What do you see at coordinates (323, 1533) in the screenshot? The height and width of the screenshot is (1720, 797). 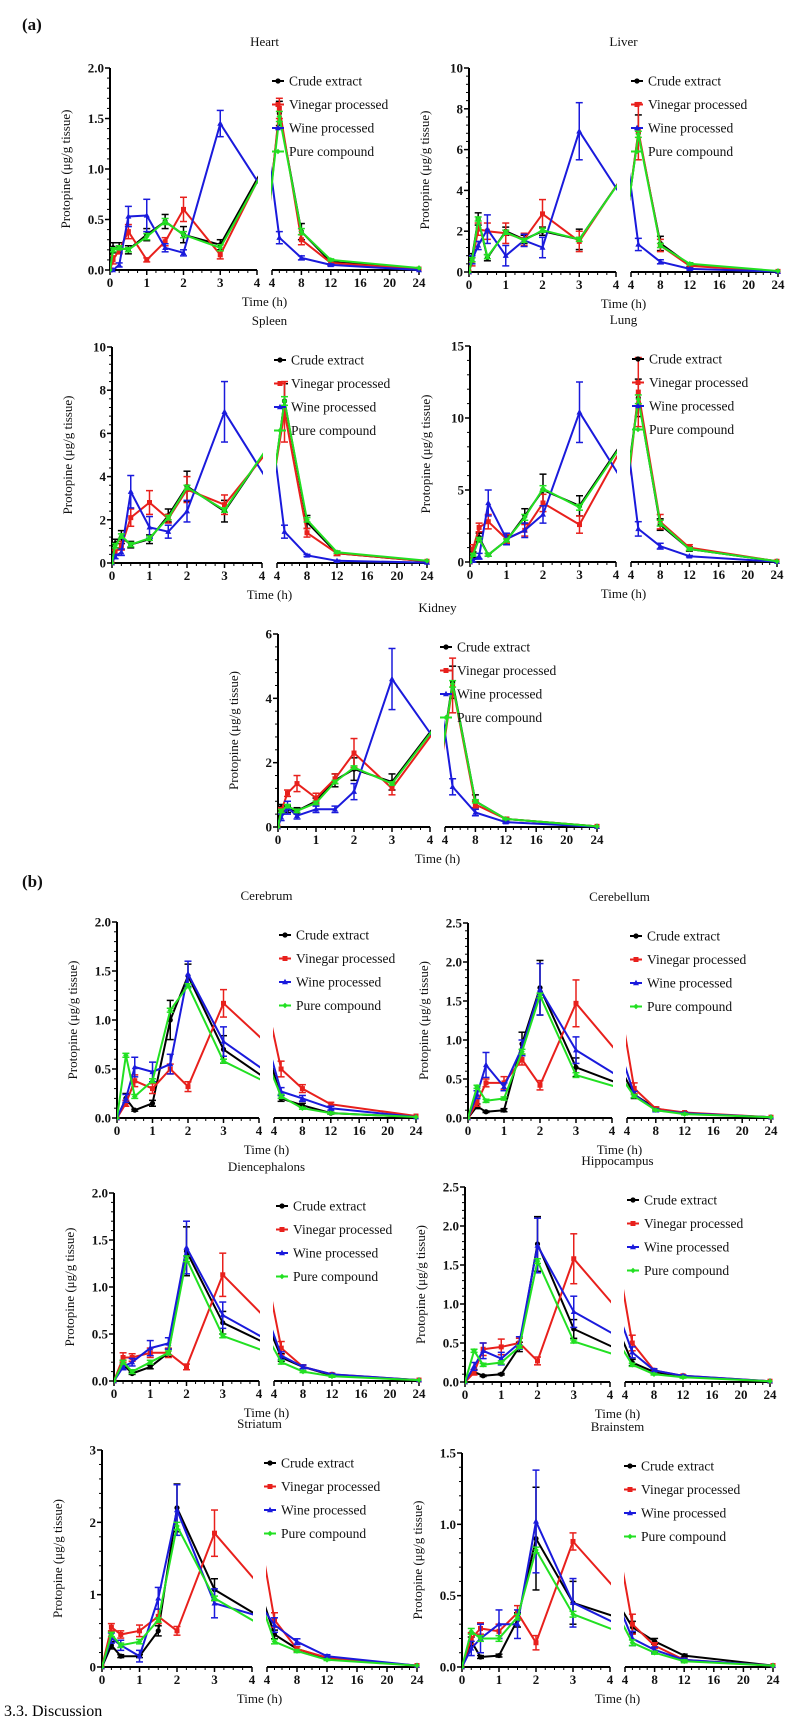 I see `legend-label: Pure compound` at bounding box center [323, 1533].